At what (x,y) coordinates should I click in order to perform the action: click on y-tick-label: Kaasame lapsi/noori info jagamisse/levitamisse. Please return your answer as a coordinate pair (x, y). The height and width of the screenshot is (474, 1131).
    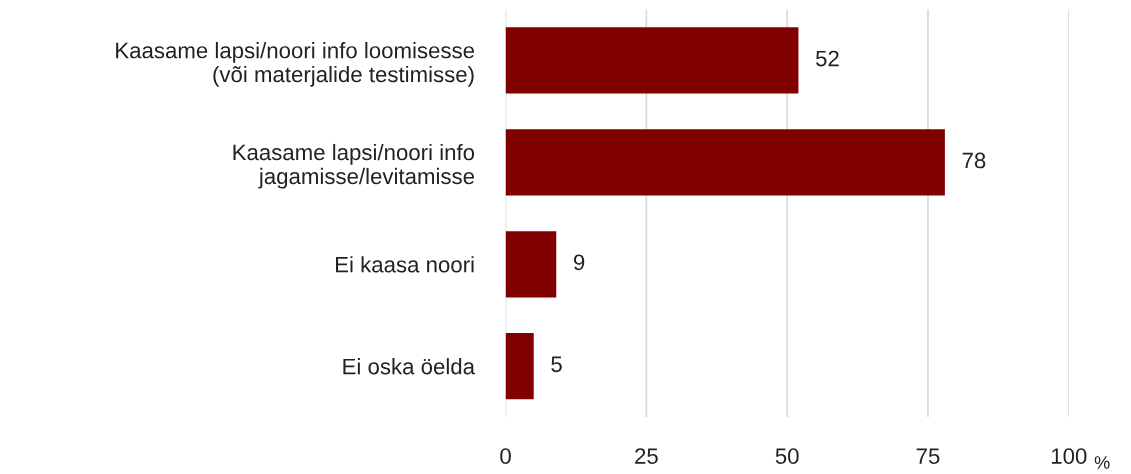
    Looking at the image, I should click on (354, 166).